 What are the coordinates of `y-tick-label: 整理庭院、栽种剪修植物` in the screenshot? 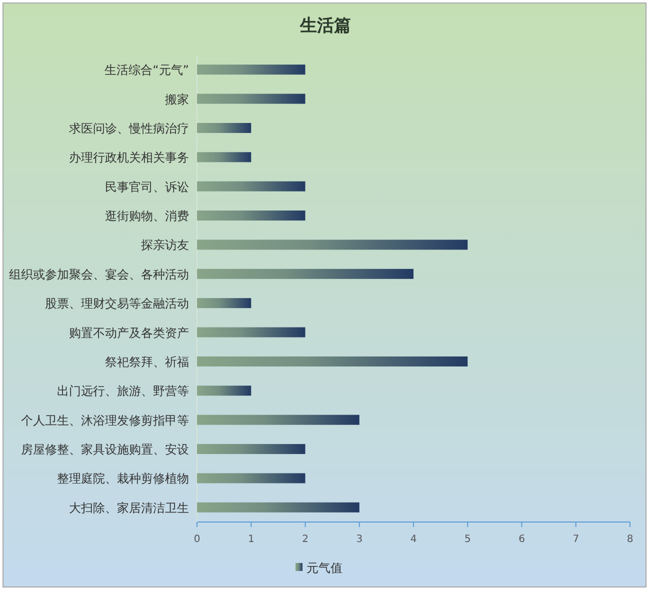 It's located at (123, 479).